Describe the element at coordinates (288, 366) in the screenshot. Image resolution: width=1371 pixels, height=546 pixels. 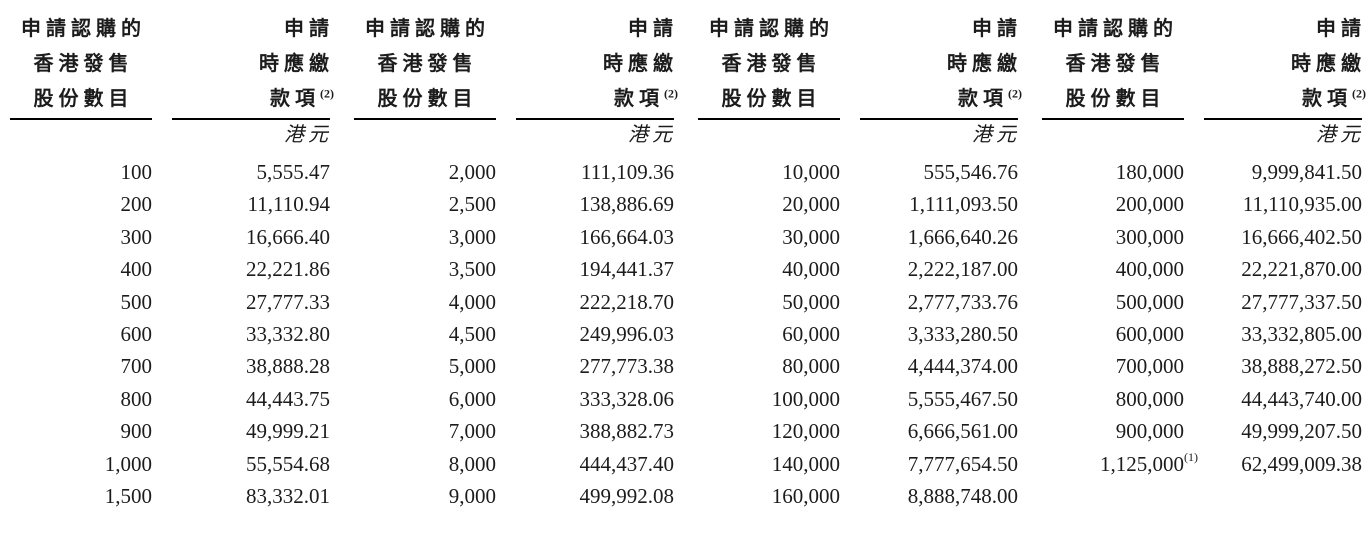
I see `amount-value: 38,888.28` at that location.